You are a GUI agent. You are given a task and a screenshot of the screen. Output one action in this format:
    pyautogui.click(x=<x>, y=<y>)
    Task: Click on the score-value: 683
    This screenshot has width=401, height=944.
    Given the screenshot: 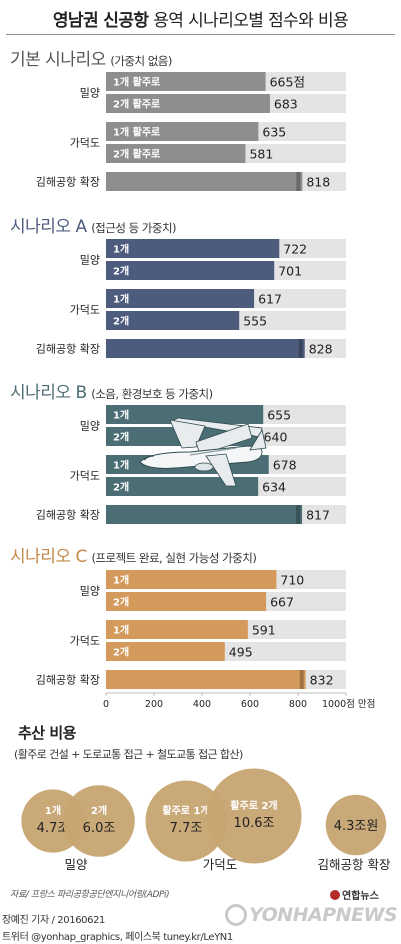 What is the action you would take?
    pyautogui.click(x=286, y=104)
    